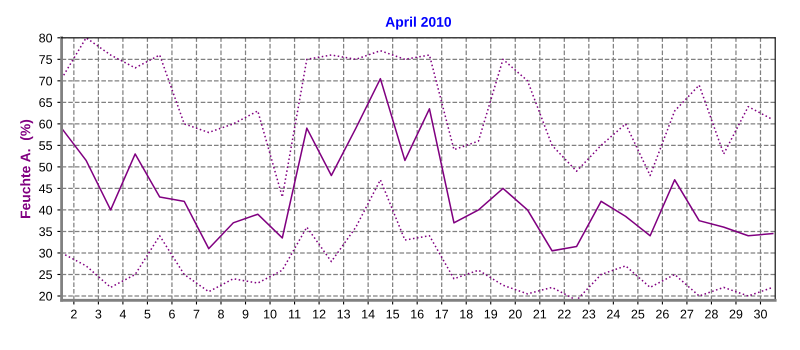 The height and width of the screenshot is (350, 800). I want to click on x-tick-label: 2, so click(74, 314).